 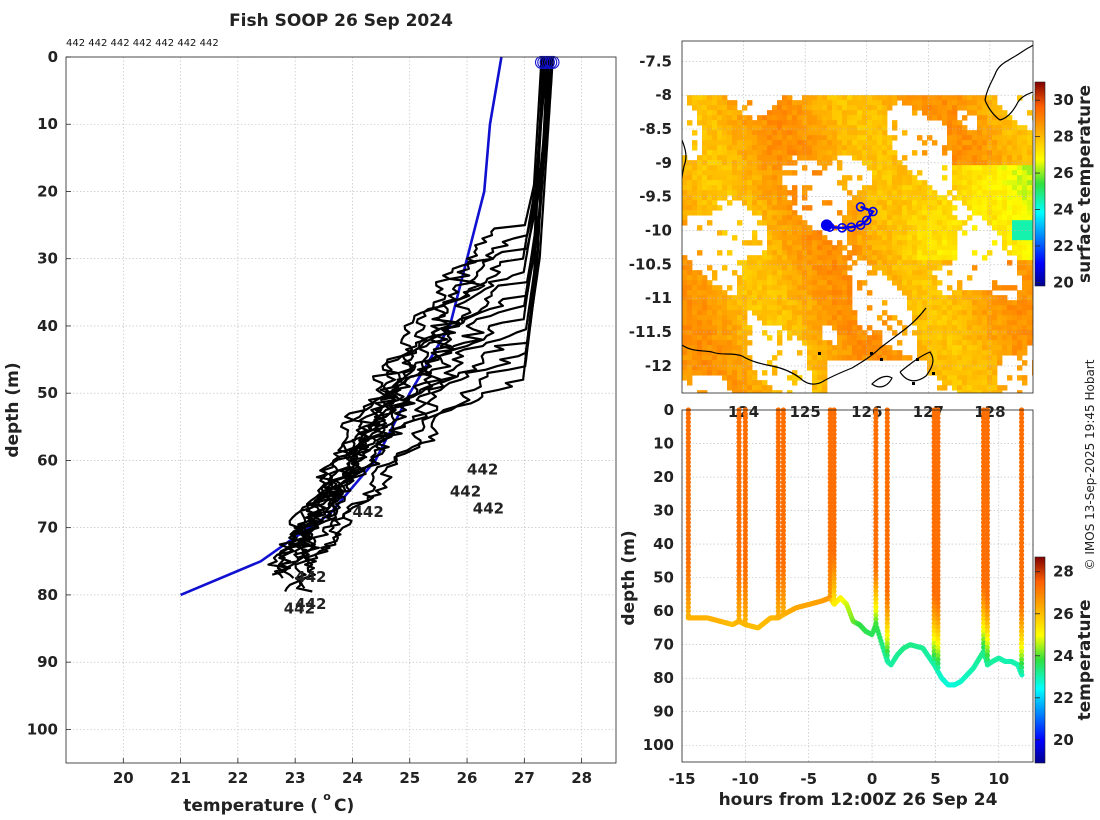 What do you see at coordinates (352, 772) in the screenshot?
I see `profile-x-ticks: 20 21 22 23 24 25 26 27 28` at bounding box center [352, 772].